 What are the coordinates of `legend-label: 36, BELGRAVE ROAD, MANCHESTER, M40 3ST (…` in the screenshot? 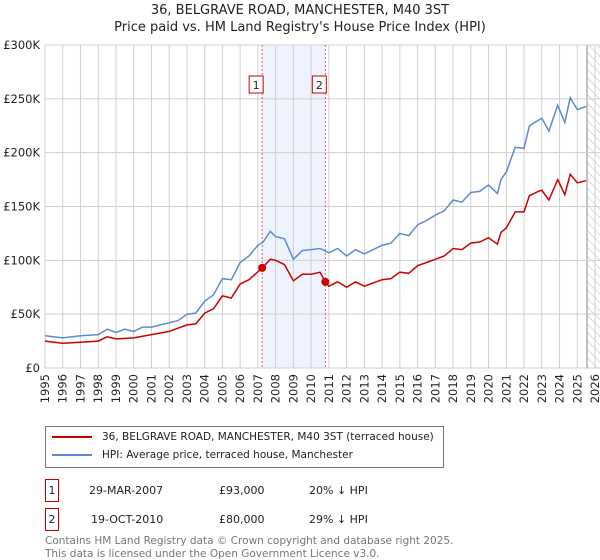 It's located at (268, 437).